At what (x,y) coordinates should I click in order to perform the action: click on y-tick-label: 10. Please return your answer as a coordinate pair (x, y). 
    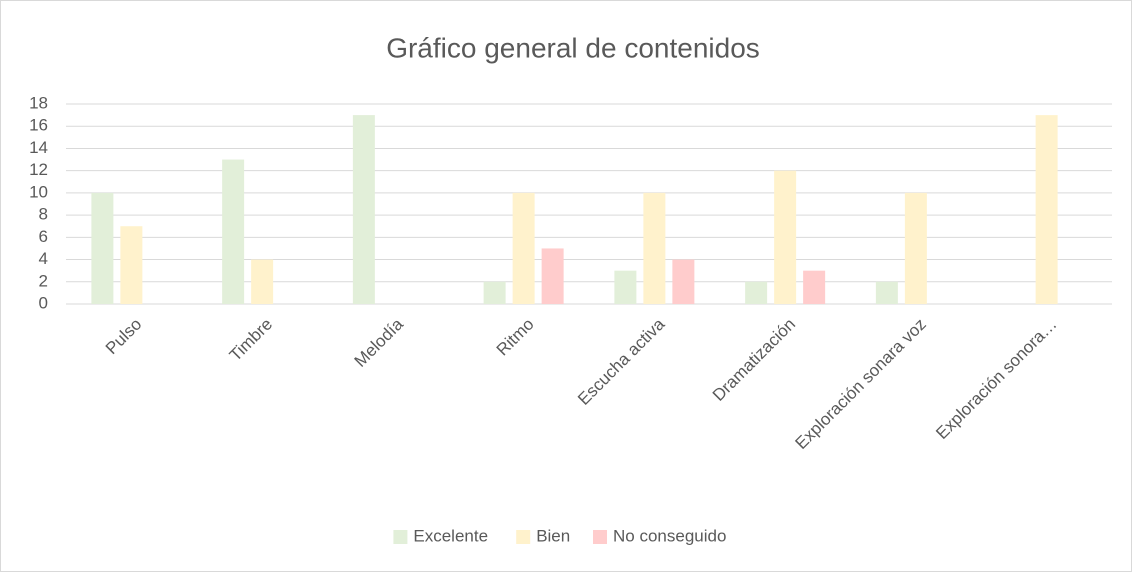
    Looking at the image, I should click on (38, 191).